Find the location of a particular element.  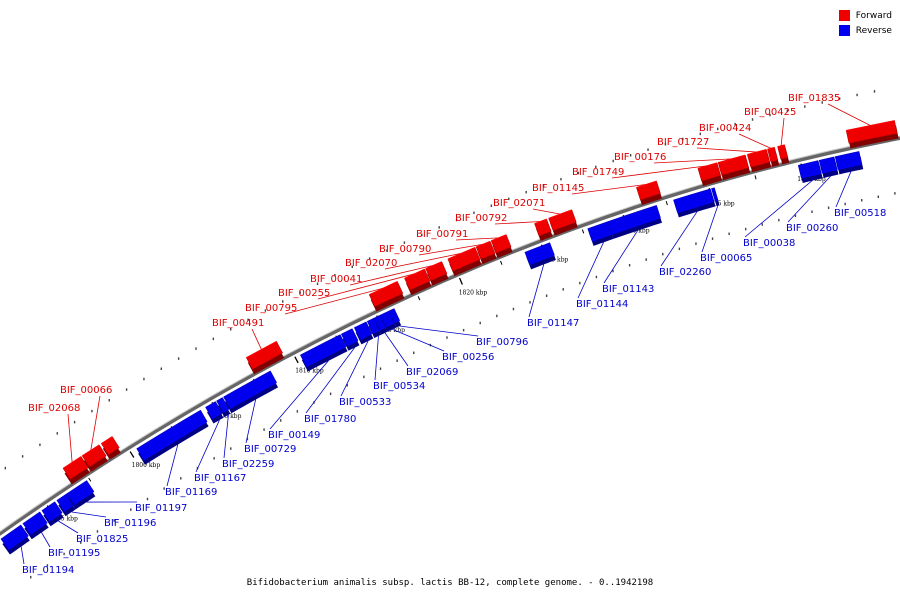

gene-label: BIF_00534 is located at coordinates (399, 386).